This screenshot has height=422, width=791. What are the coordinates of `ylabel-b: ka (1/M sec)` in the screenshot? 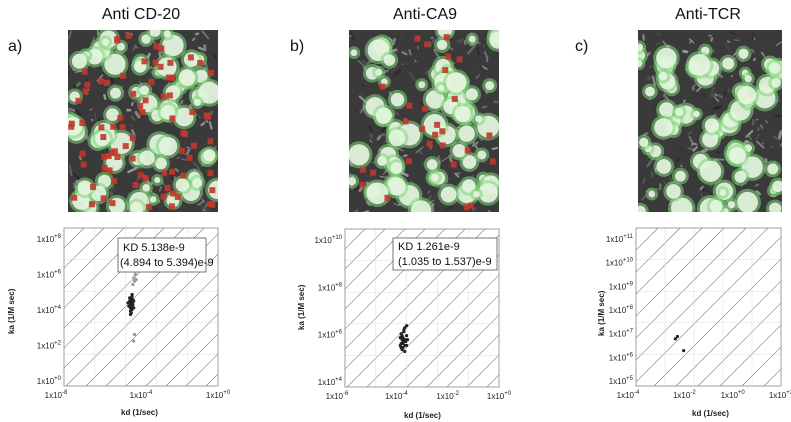 It's located at (301, 307).